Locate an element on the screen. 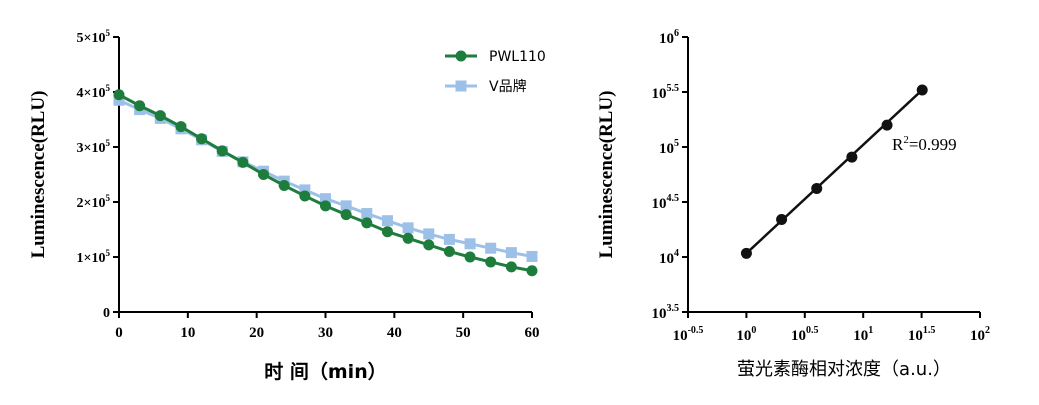 This screenshot has height=405, width=1039. y-tick-label: 10⁴ is located at coordinates (669, 257).